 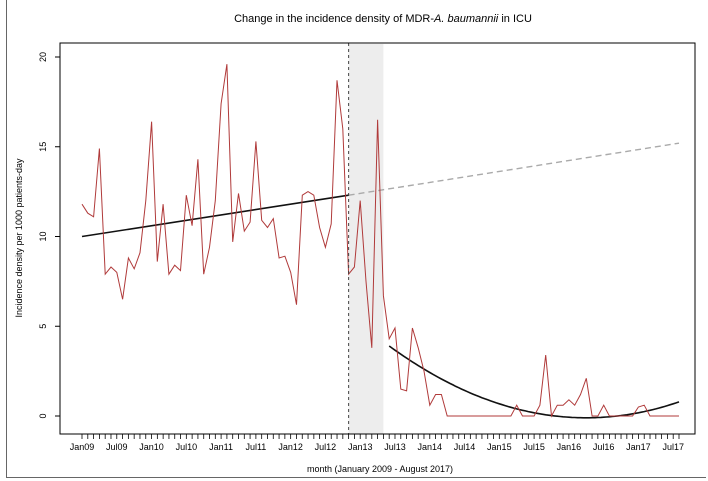 What do you see at coordinates (465, 447) in the screenshot?
I see `x-tick-label: Jul14` at bounding box center [465, 447].